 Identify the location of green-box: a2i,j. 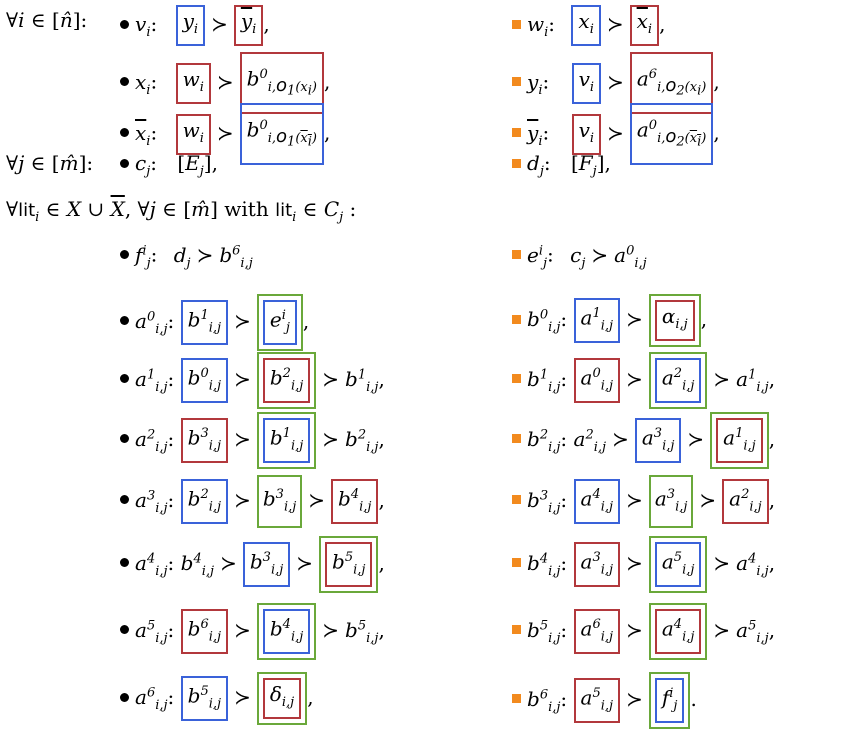
(678, 380).